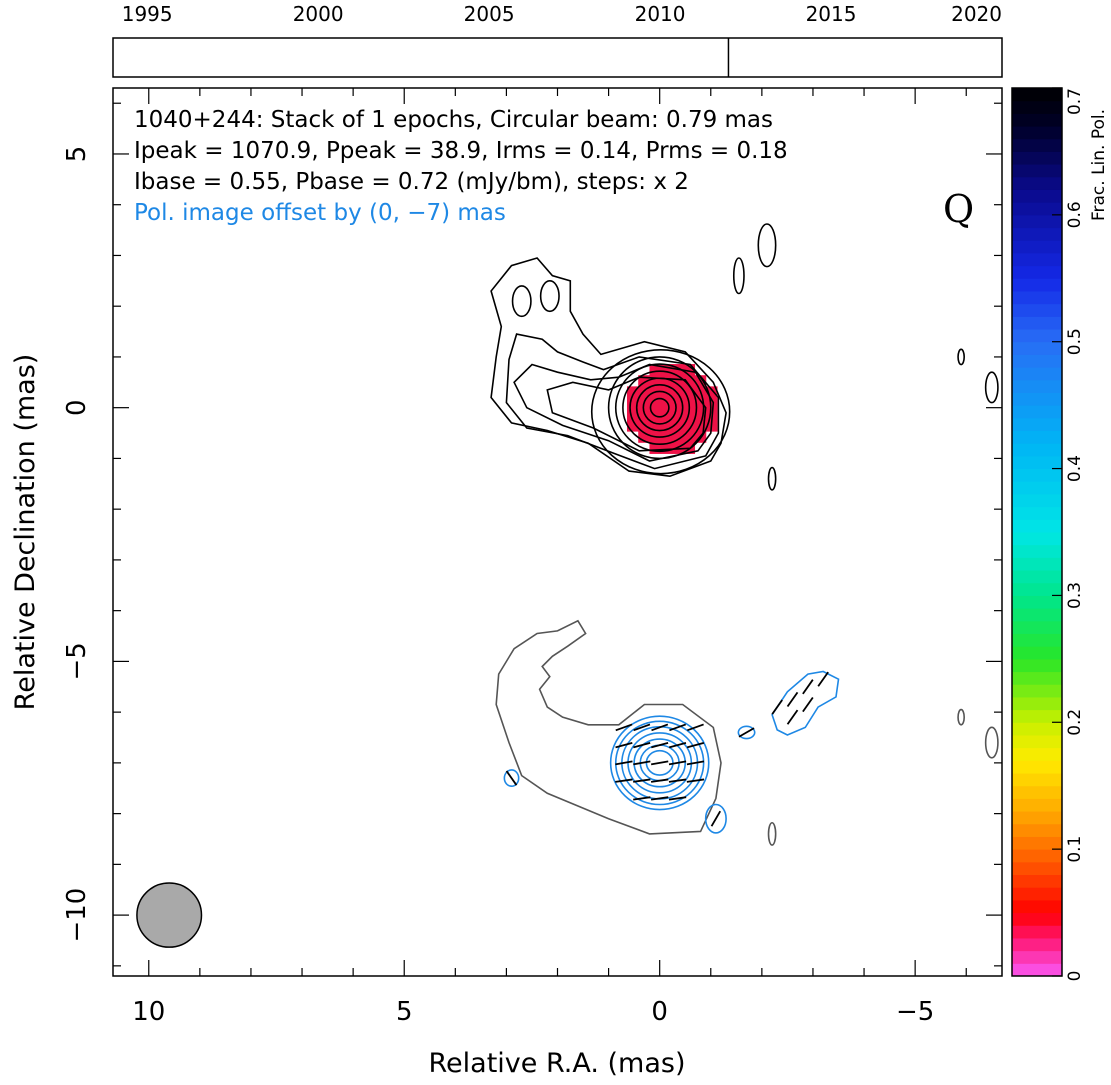  Describe the element at coordinates (976, 14) in the screenshot. I see `epoch-year-label: 2020` at that location.